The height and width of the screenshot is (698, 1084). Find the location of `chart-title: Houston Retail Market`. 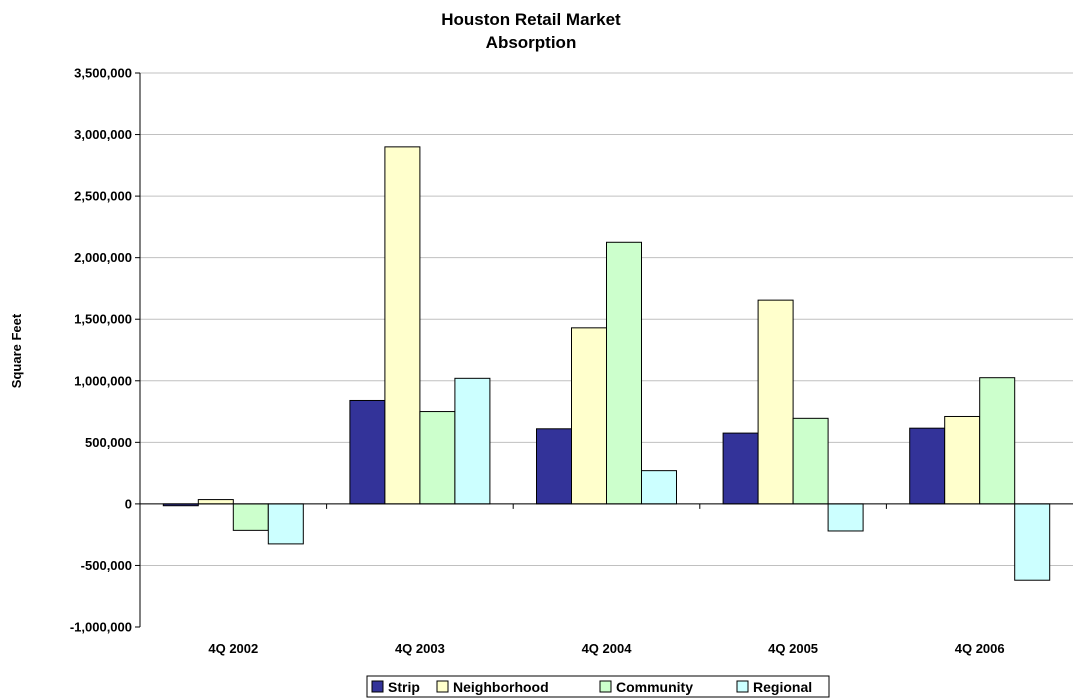

chart-title: Houston Retail Market is located at coordinates (531, 19).